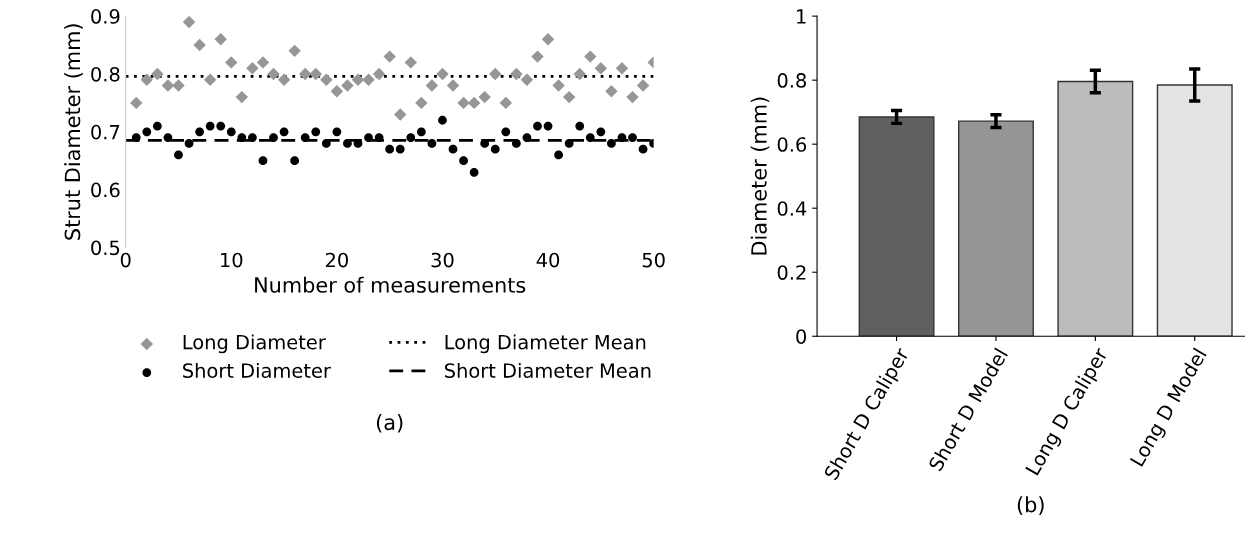 Image resolution: width=1257 pixels, height=538 pixels. Describe the element at coordinates (792, 144) in the screenshot. I see `y-tick-label: 0.6` at that location.